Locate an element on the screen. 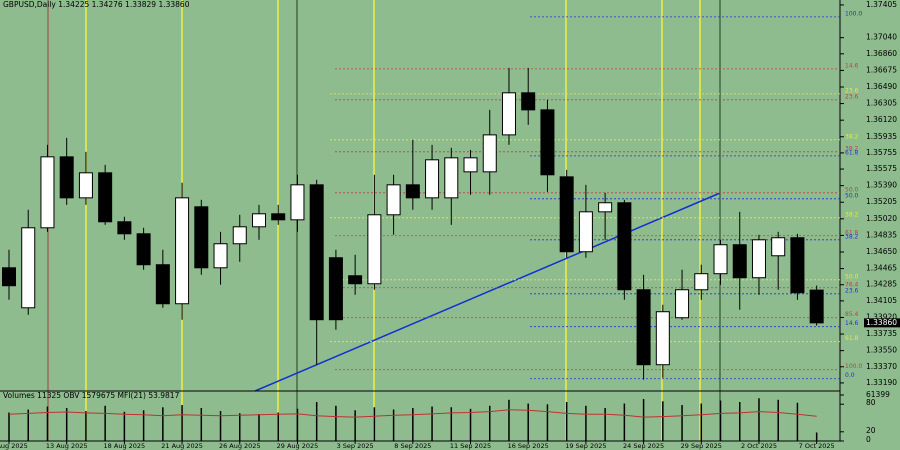 The image size is (900, 450). x-tick-label: 11 Sep 2025 is located at coordinates (470, 446).